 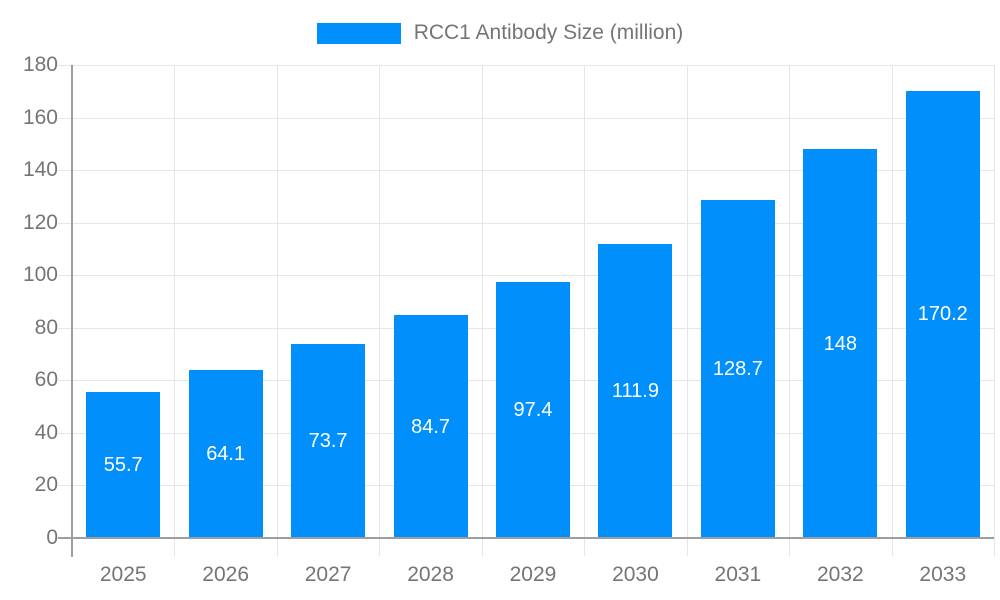 What do you see at coordinates (40, 170) in the screenshot?
I see `y-axis-label: 140` at bounding box center [40, 170].